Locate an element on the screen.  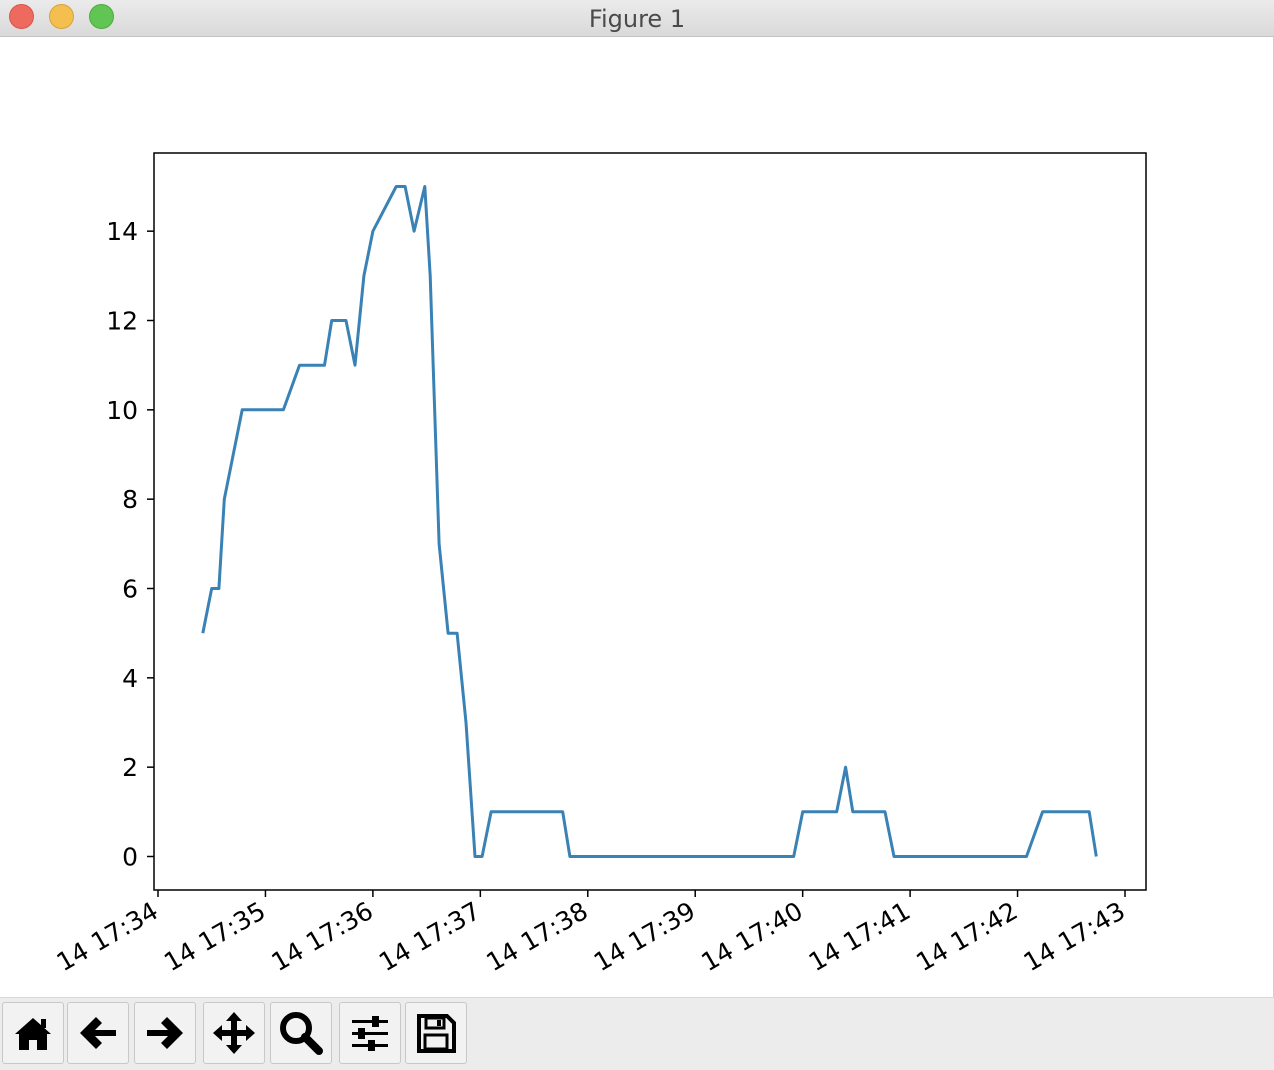
y-tick-label: 0 is located at coordinates (130, 857).